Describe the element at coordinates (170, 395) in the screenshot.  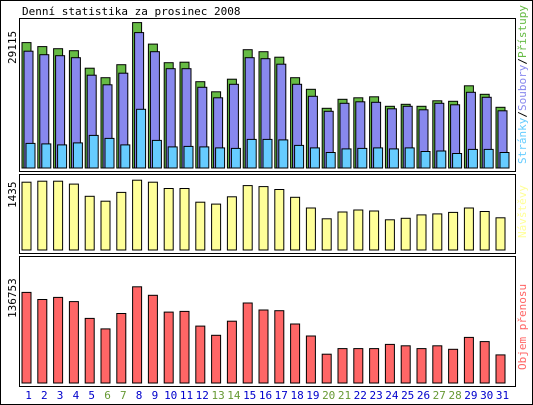
I see `x-tick-label-10: 10` at that location.